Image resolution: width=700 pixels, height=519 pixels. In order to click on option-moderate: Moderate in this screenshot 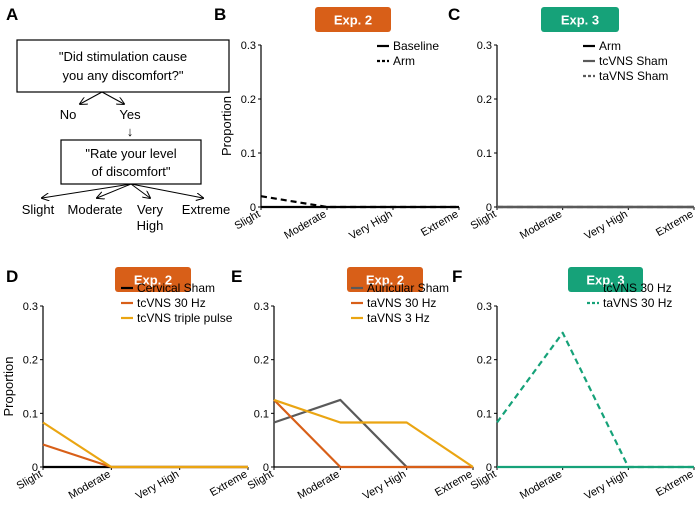, I will do `click(95, 209)`.